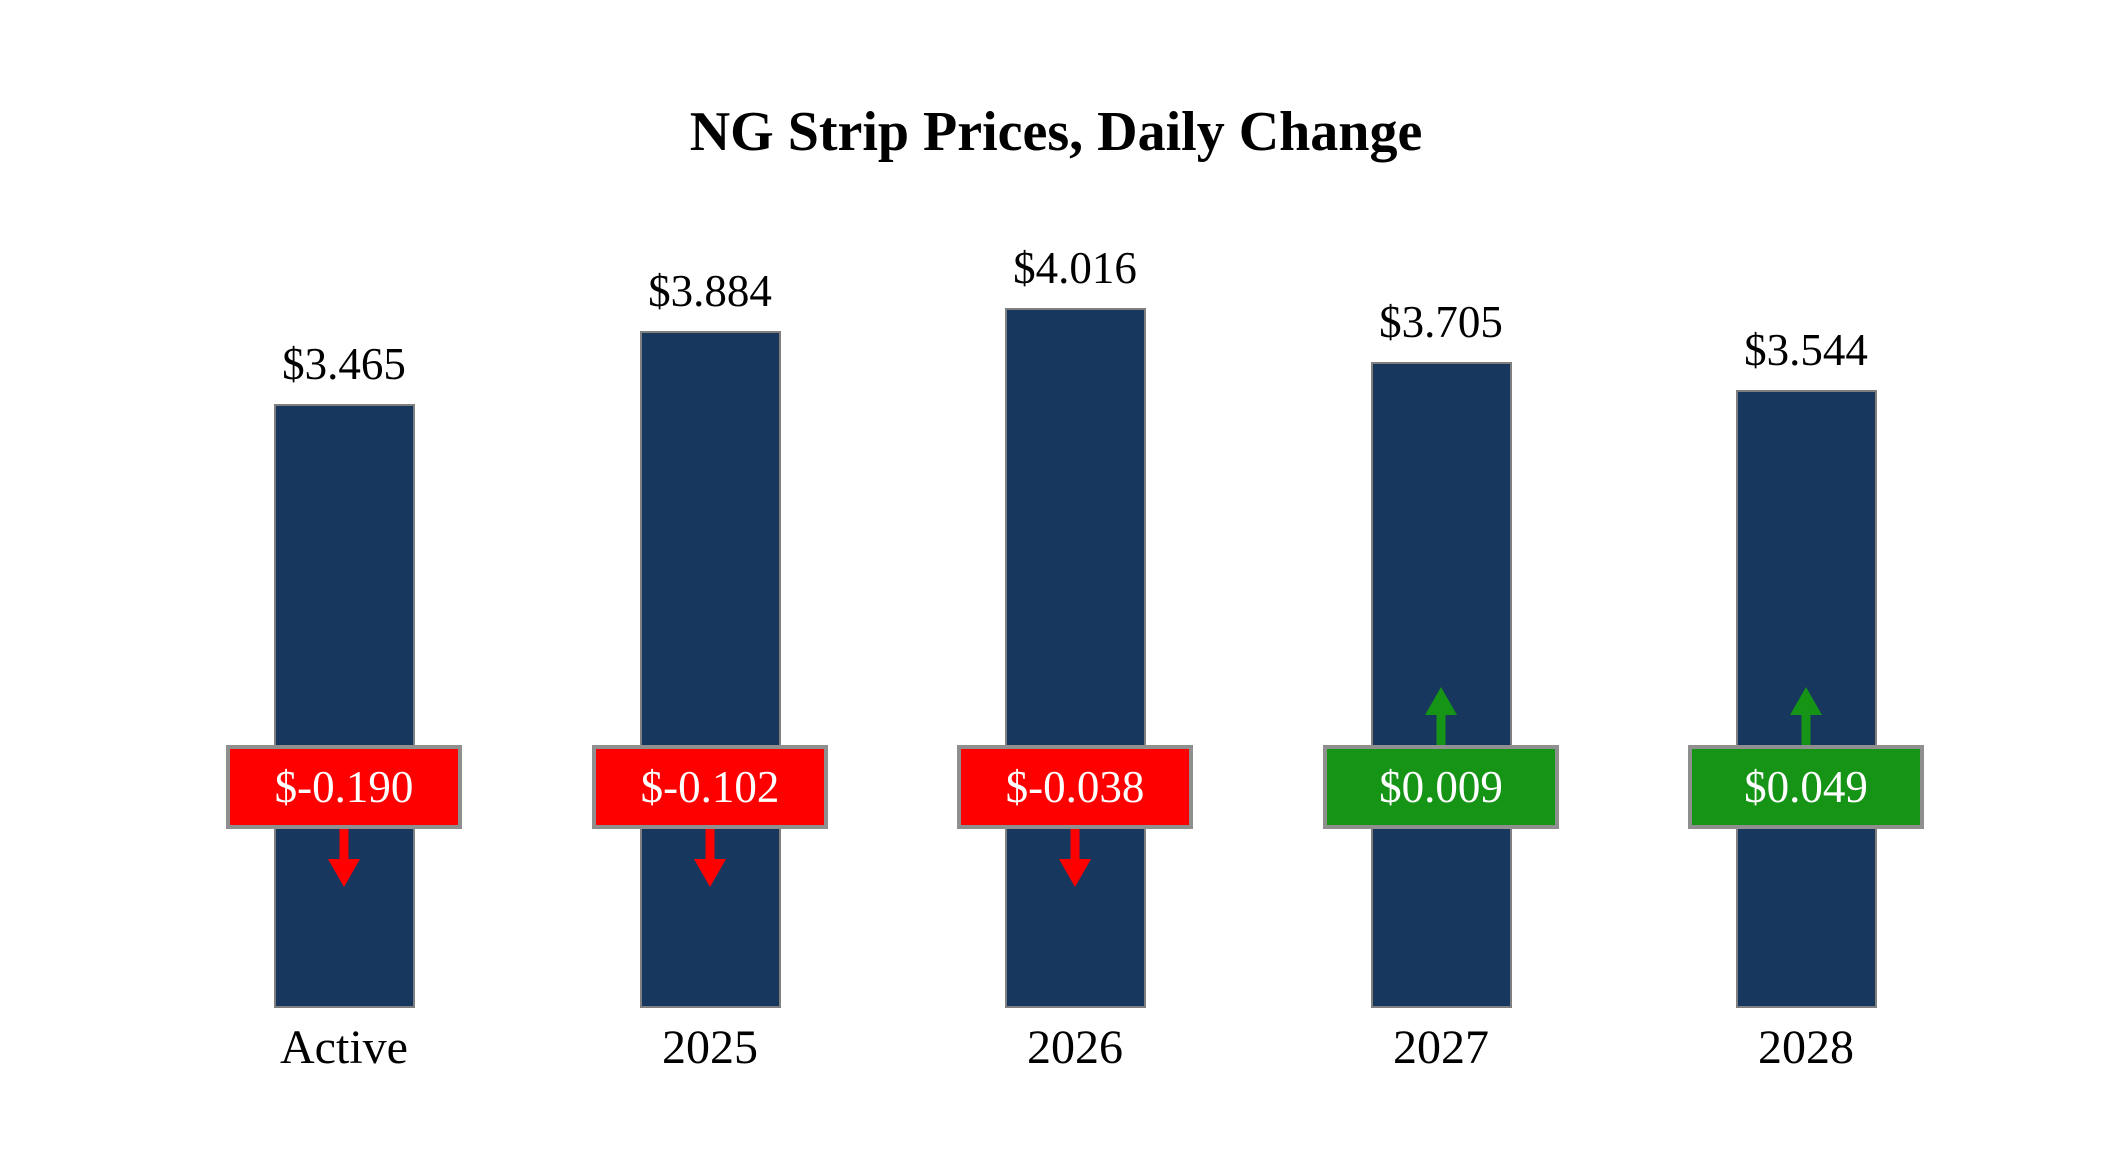  Describe the element at coordinates (1806, 1047) in the screenshot. I see `category-label: 2028` at that location.